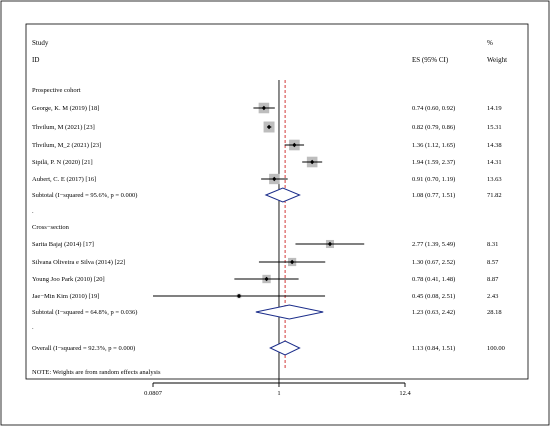  I want to click on study-weight: 14.19, so click(494, 108).